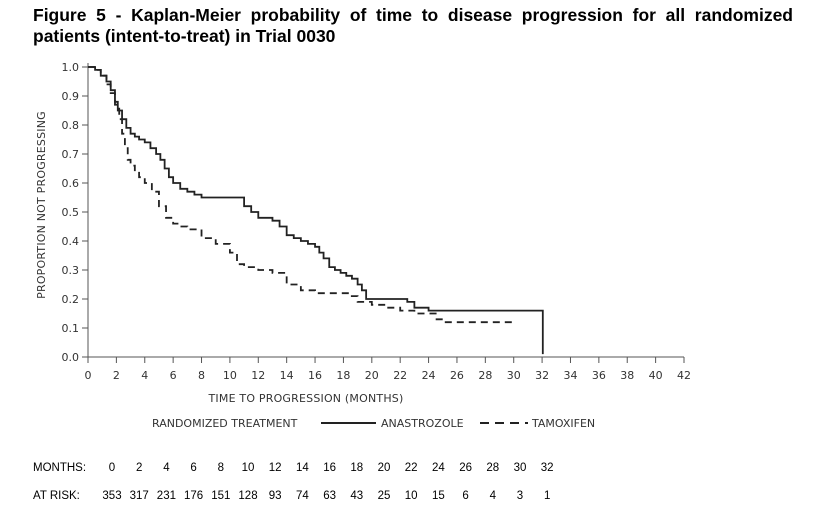 The image size is (837, 531). Describe the element at coordinates (343, 375) in the screenshot. I see `x-tick-label: 18` at that location.